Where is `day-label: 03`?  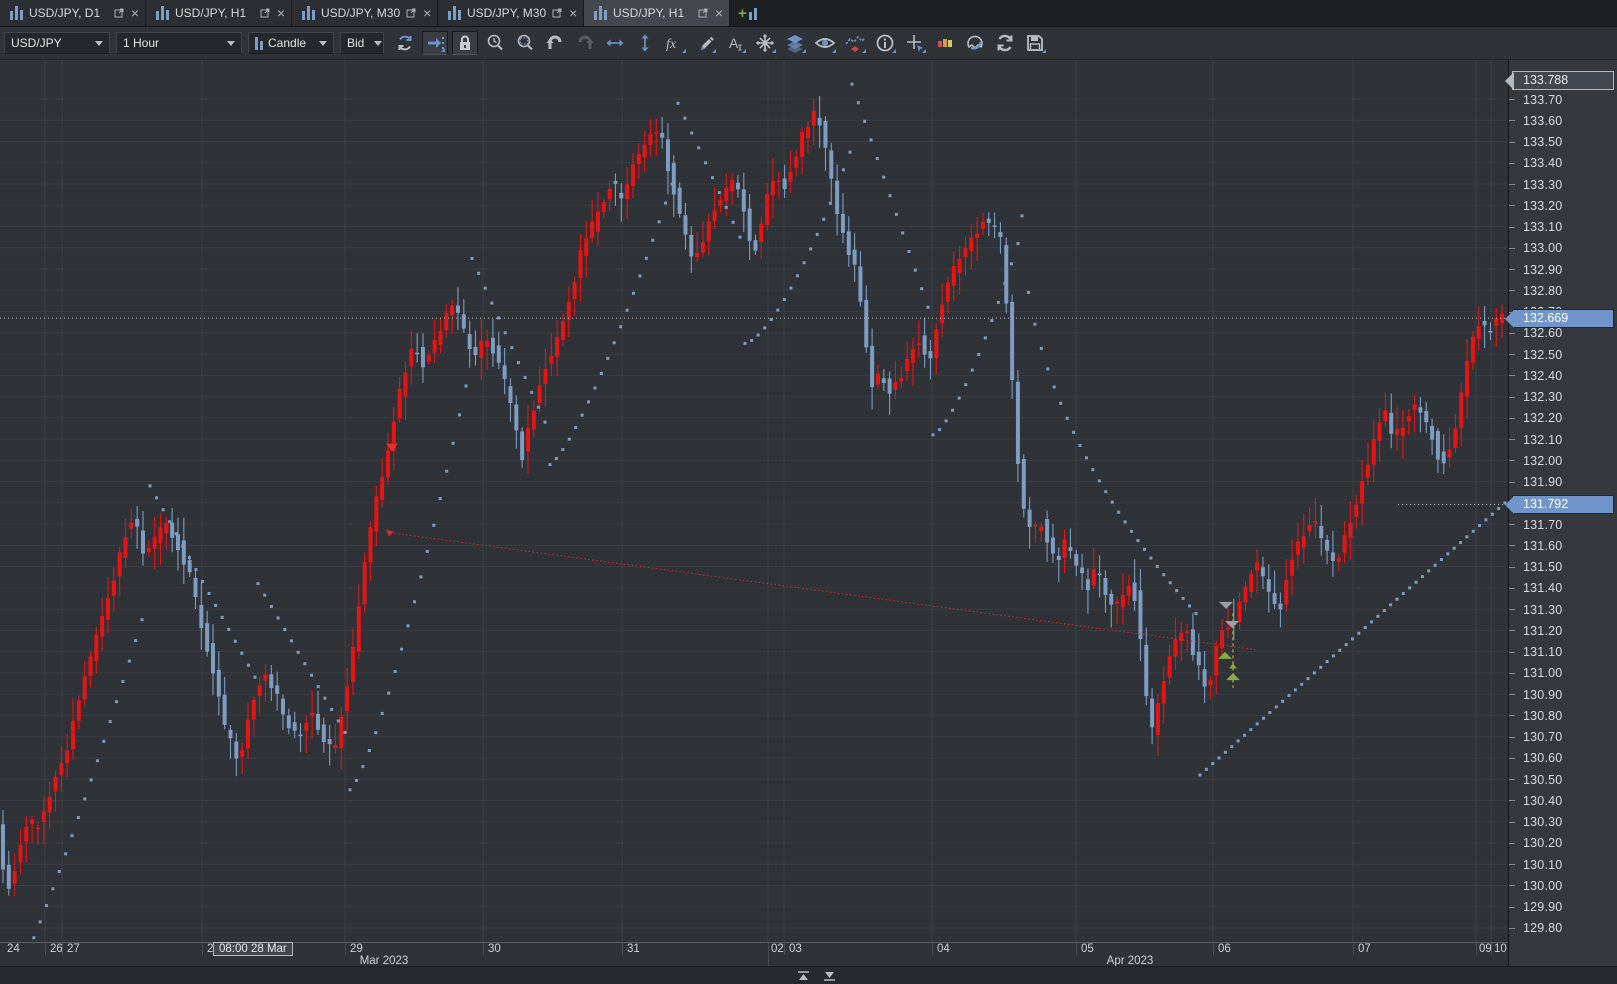 day-label: 03 is located at coordinates (795, 949).